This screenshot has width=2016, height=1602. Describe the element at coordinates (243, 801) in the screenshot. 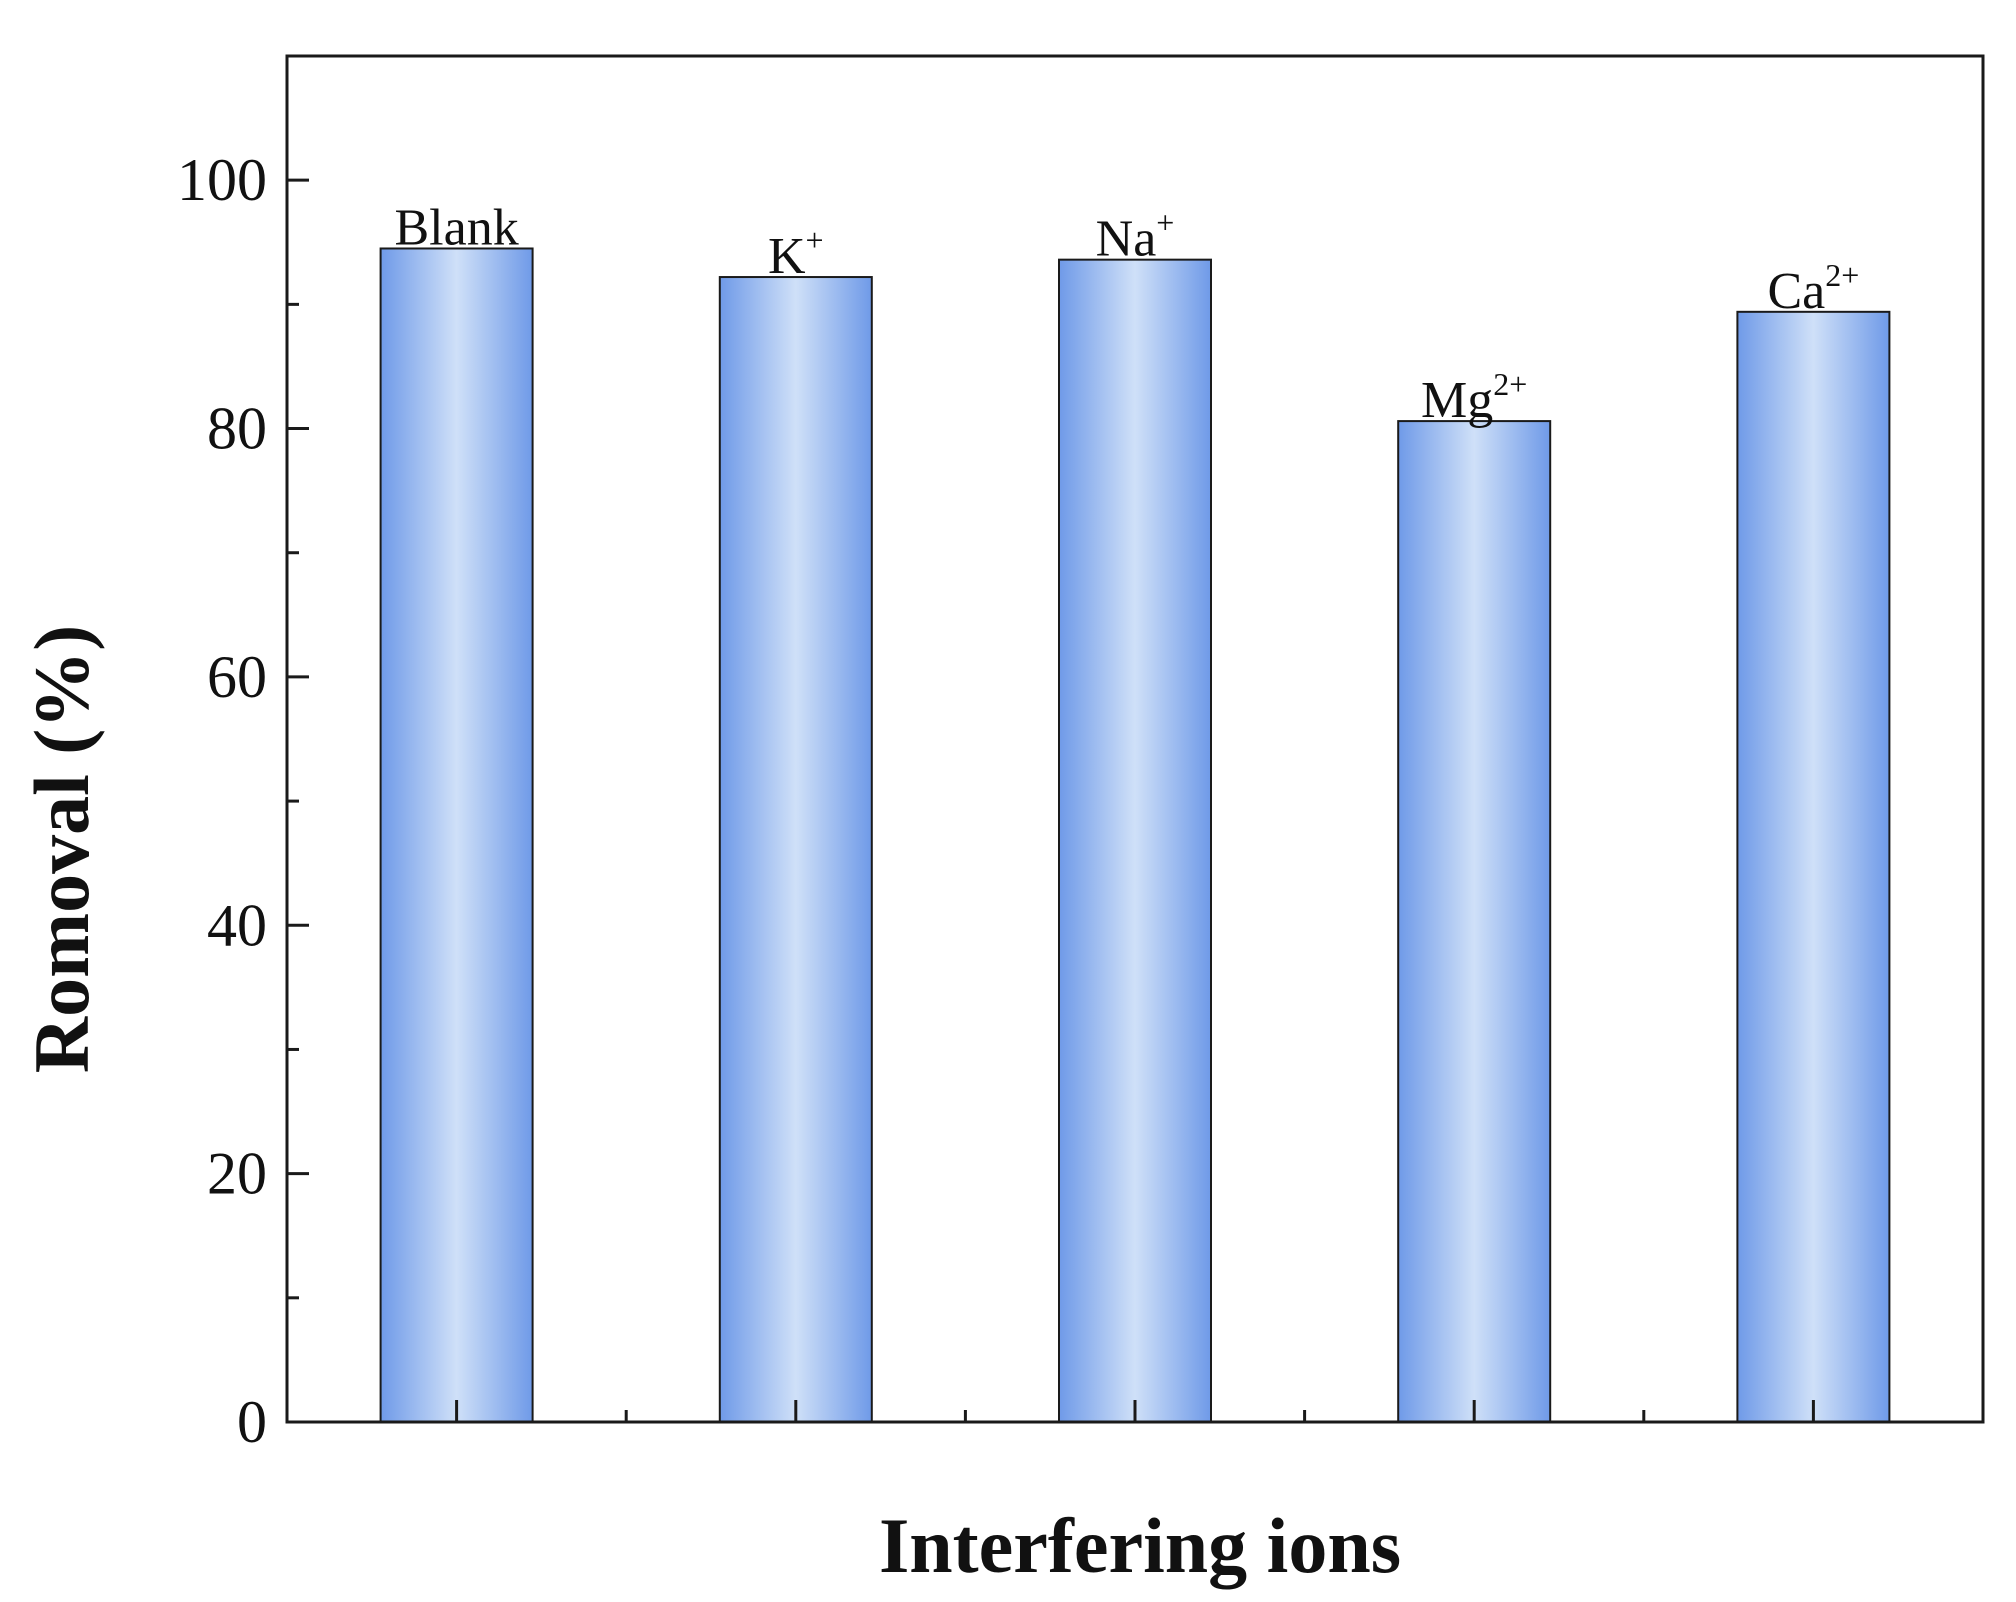

I see `y-axis-ticks: 0 20 40 60 80 100` at that location.